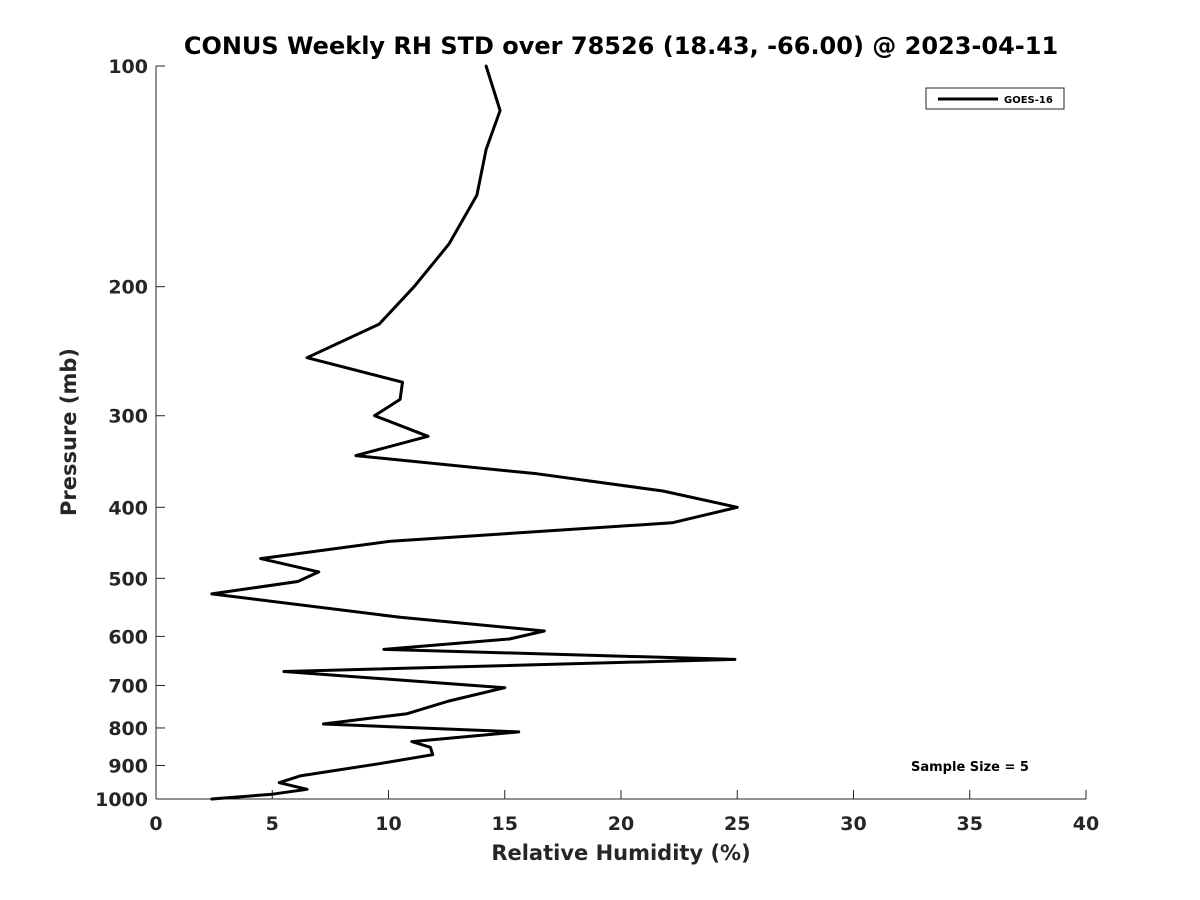 This screenshot has width=1200, height=900. I want to click on x-tick-label: 0, so click(155, 824).